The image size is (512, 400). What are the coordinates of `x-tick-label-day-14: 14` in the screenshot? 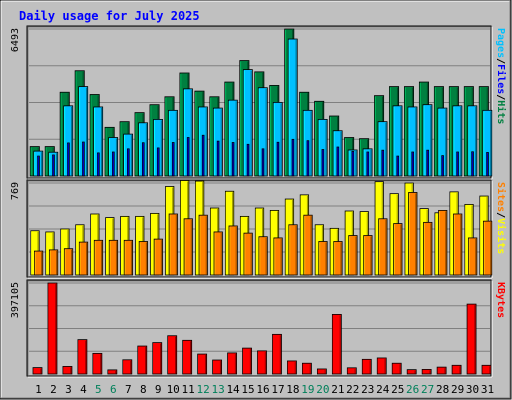 It's located at (233, 389).